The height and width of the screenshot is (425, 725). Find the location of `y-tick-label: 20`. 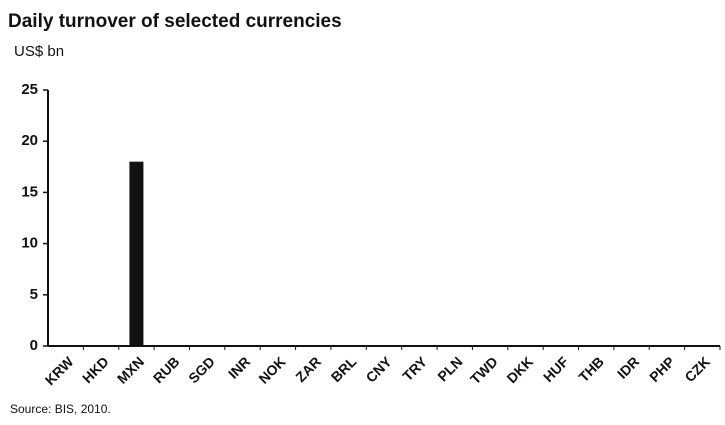

y-tick-label: 20 is located at coordinates (29, 140).